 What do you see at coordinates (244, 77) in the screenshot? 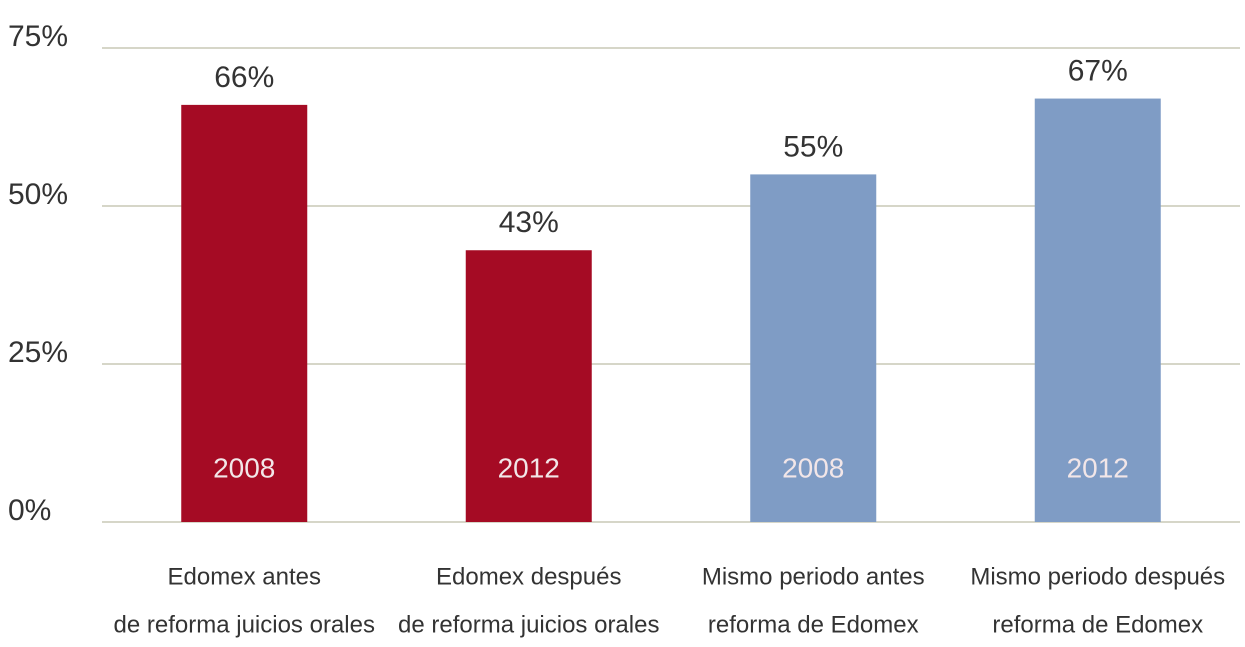
I see `value-label: 66%` at bounding box center [244, 77].